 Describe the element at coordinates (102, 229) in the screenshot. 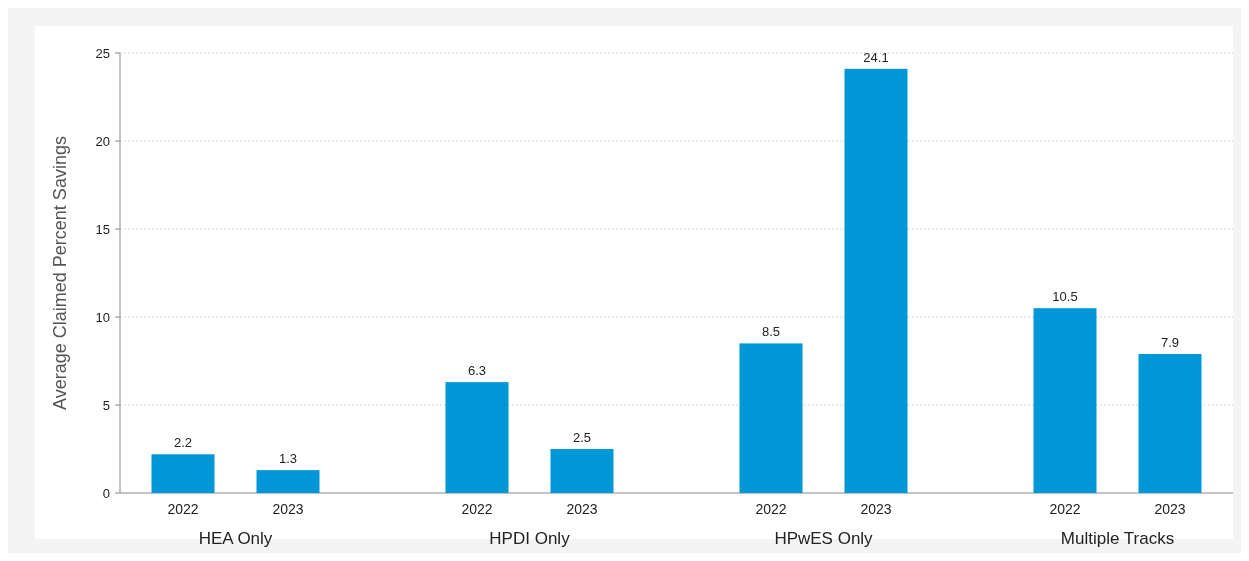

I see `y-tick-label: 15` at that location.